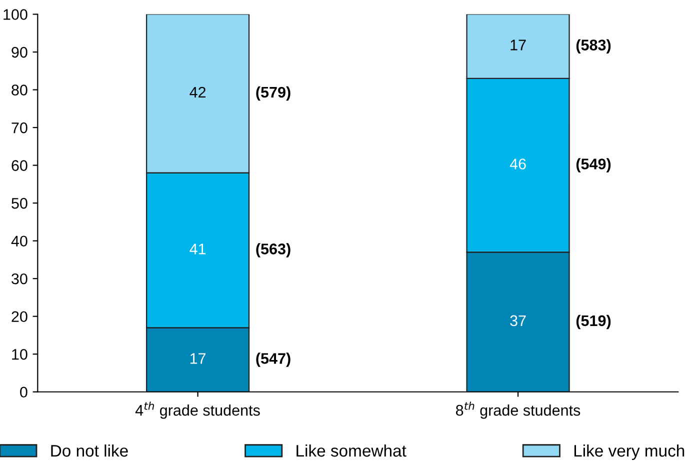  What do you see at coordinates (629, 452) in the screenshot?
I see `legend-label: Like very much` at bounding box center [629, 452].